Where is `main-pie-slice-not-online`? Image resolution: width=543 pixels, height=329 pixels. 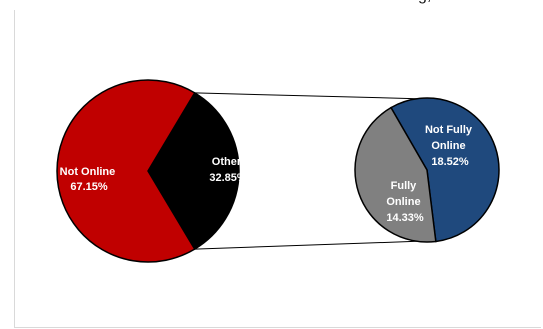 main-pie-slice-not-online is located at coordinates (126, 171).